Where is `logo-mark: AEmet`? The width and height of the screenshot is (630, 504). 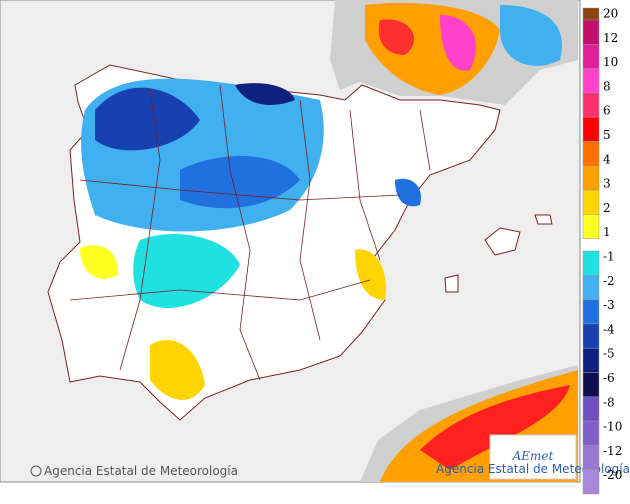 logo-mark: AEmet is located at coordinates (533, 456).